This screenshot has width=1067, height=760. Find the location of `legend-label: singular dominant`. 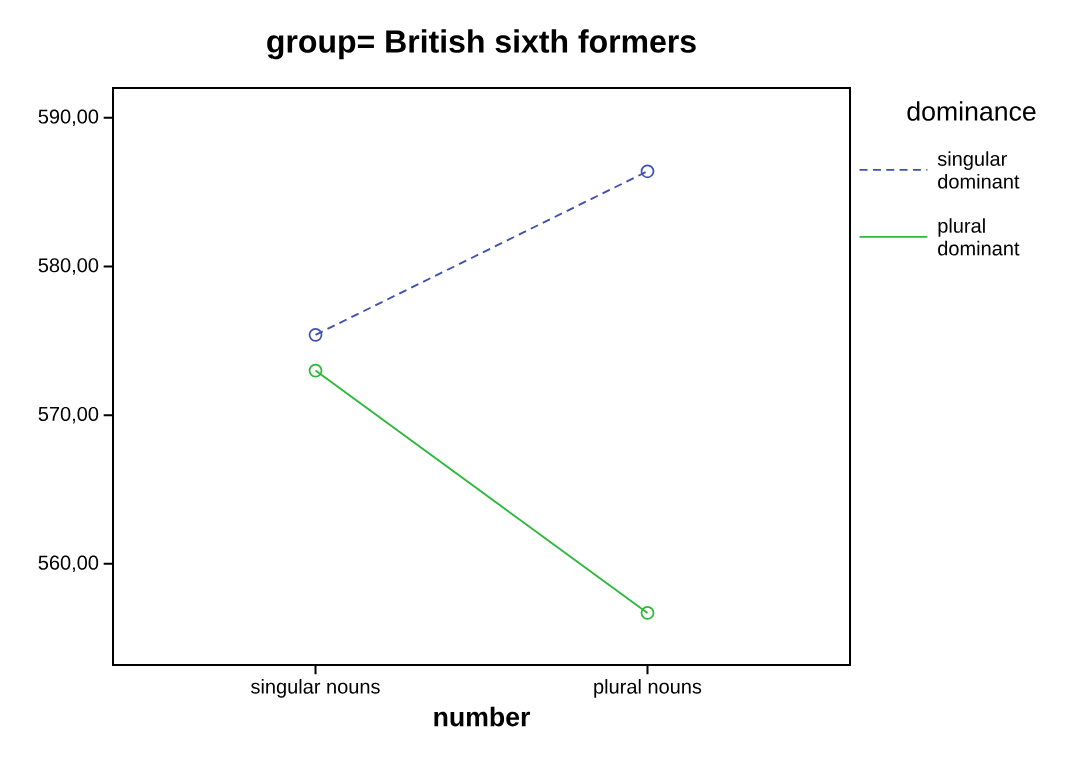

legend-label: singular dominant is located at coordinates (978, 170).